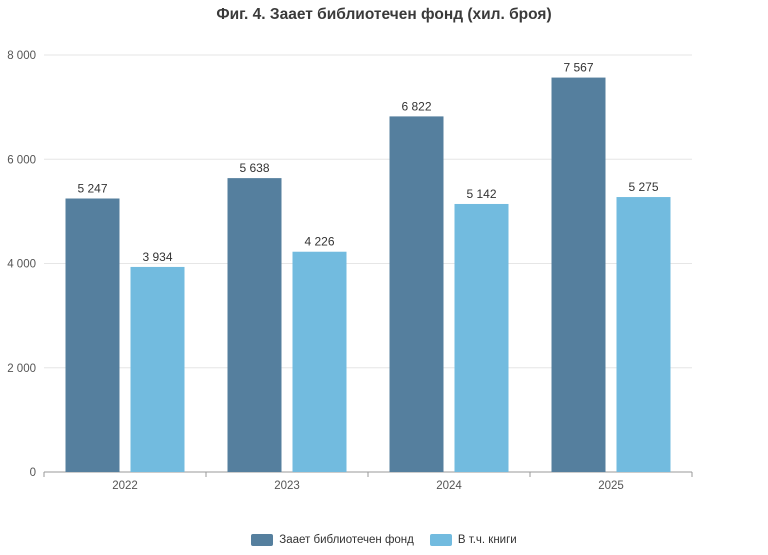  What do you see at coordinates (346, 540) in the screenshot?
I see `legend-label-series-1: Заает библиотечен фонд` at bounding box center [346, 540].